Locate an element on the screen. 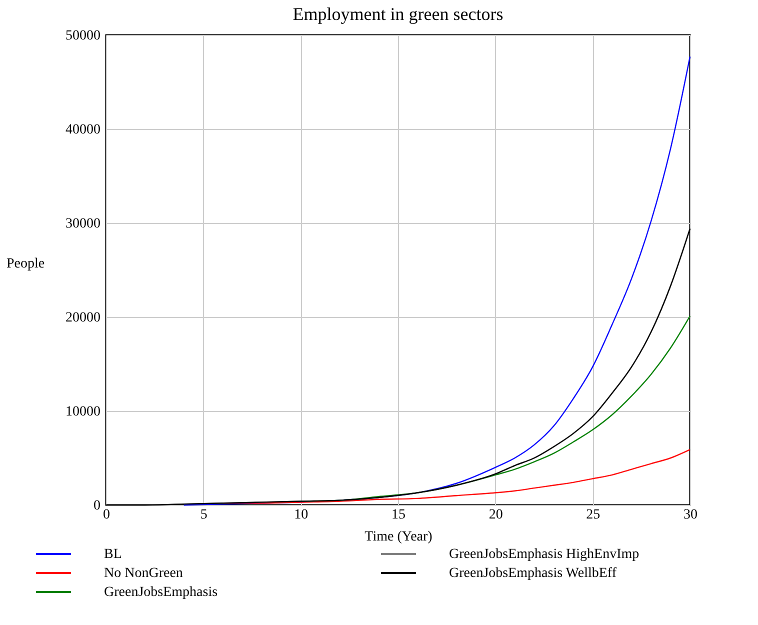 This screenshot has width=758, height=625. x-tick-label: 10 is located at coordinates (301, 515).